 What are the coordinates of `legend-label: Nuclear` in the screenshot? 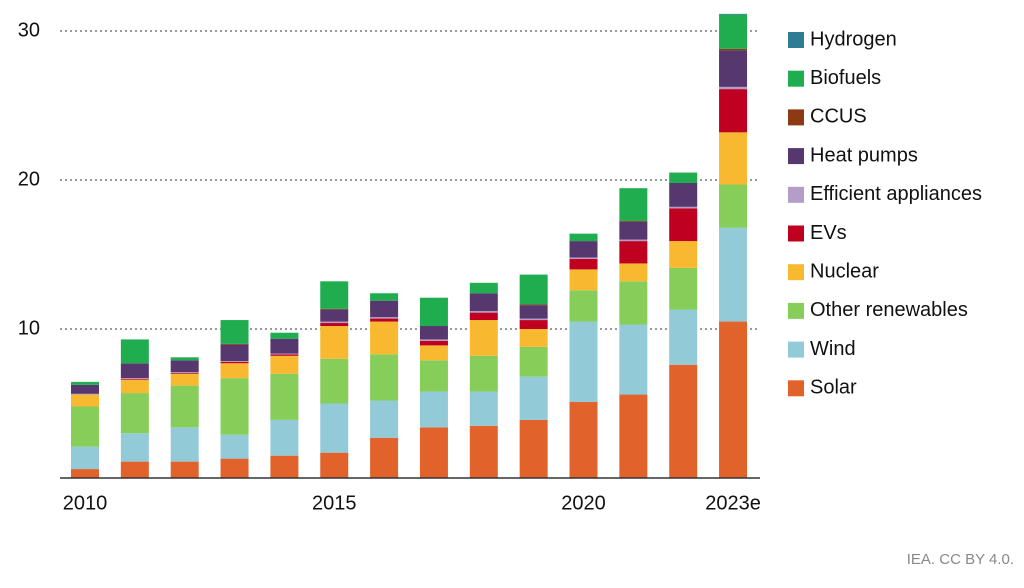 It's located at (844, 271).